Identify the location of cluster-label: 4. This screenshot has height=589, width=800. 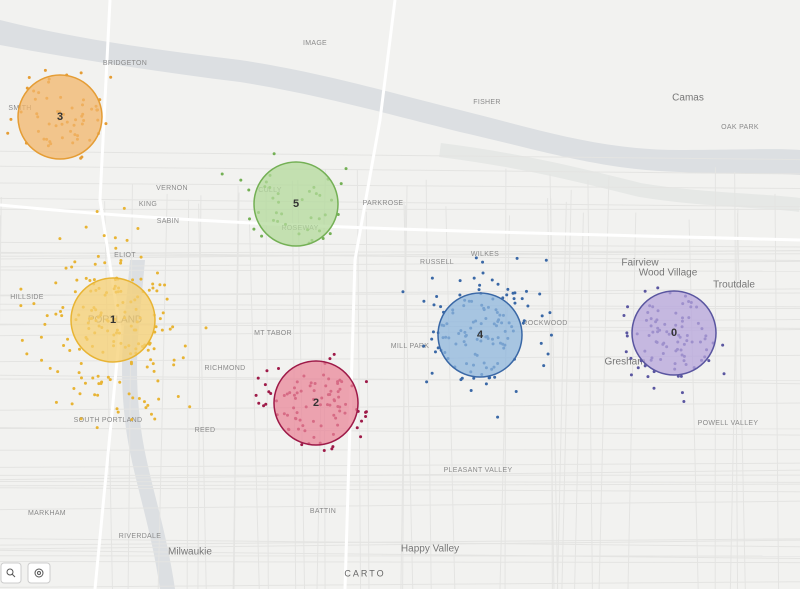
(480, 335).